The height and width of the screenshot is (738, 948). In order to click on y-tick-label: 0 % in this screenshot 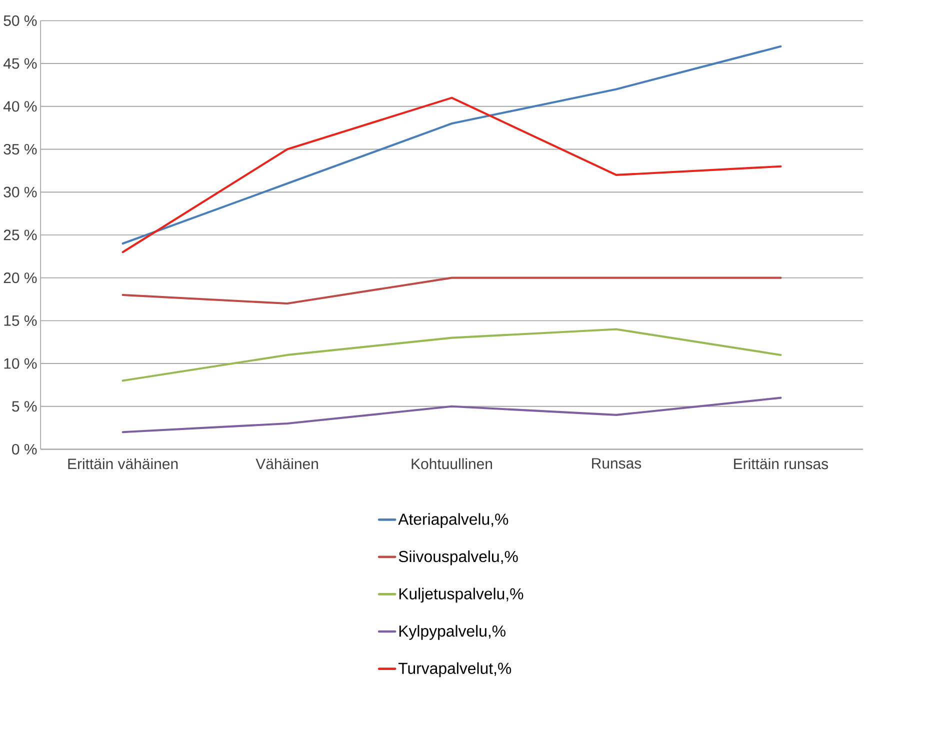, I will do `click(24, 449)`.